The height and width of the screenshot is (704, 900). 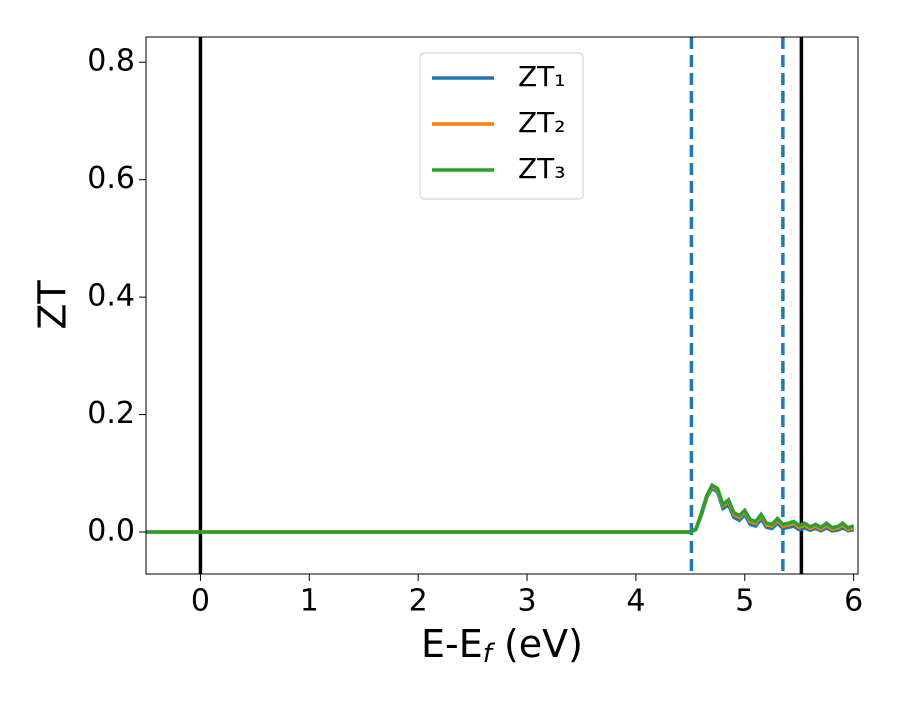 What do you see at coordinates (111, 413) in the screenshot?
I see `y-tick-label: 0.2` at bounding box center [111, 413].